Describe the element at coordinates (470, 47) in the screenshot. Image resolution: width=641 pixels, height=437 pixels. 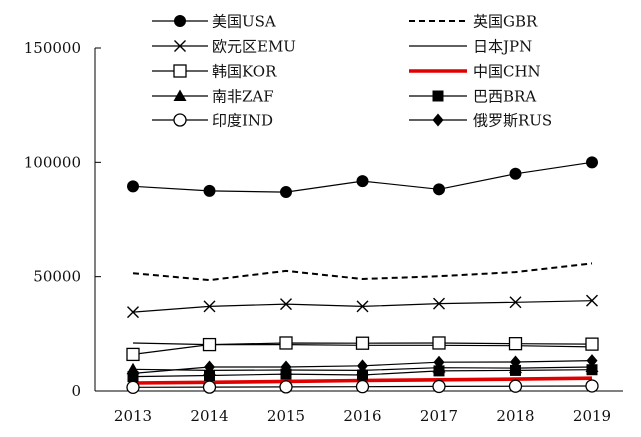
I see `legend-item-jpn: 日本JPN` at that location.